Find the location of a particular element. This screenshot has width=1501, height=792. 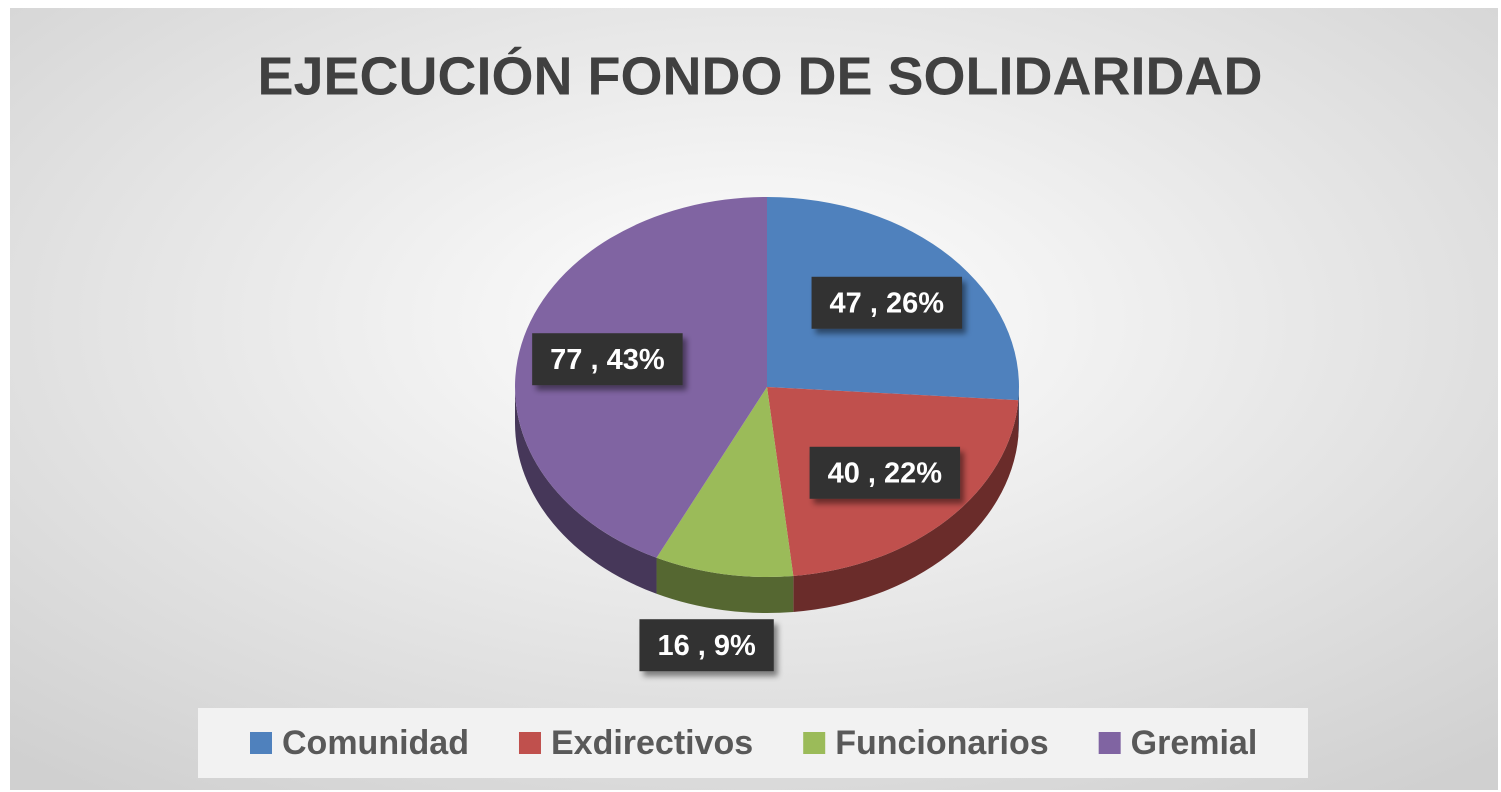

legend-label: Exdirectivos is located at coordinates (652, 743).